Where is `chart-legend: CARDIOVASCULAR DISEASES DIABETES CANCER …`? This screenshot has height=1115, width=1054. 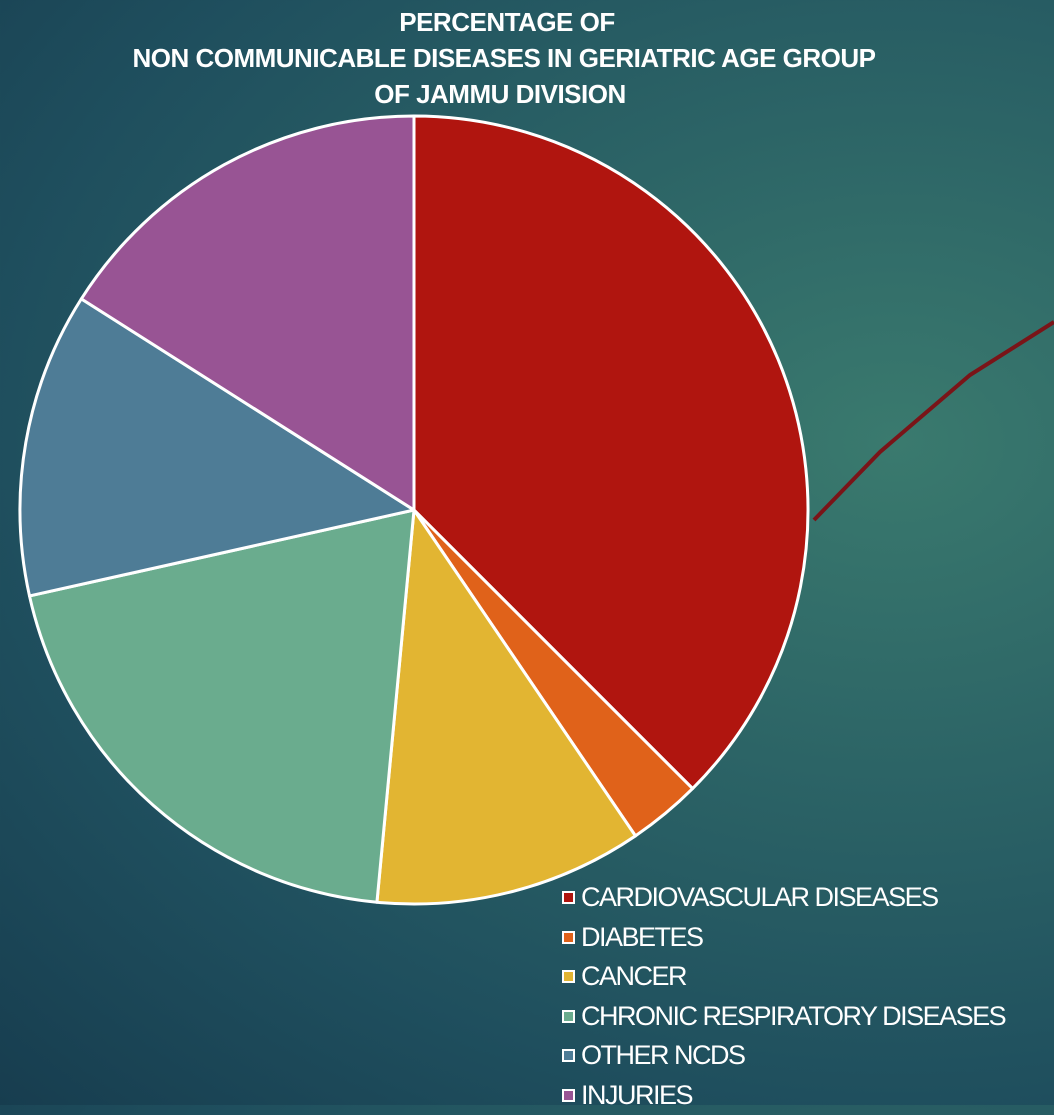
chart-legend: CARDIOVASCULAR DISEASES DIABETES CANCER … is located at coordinates (783, 996).